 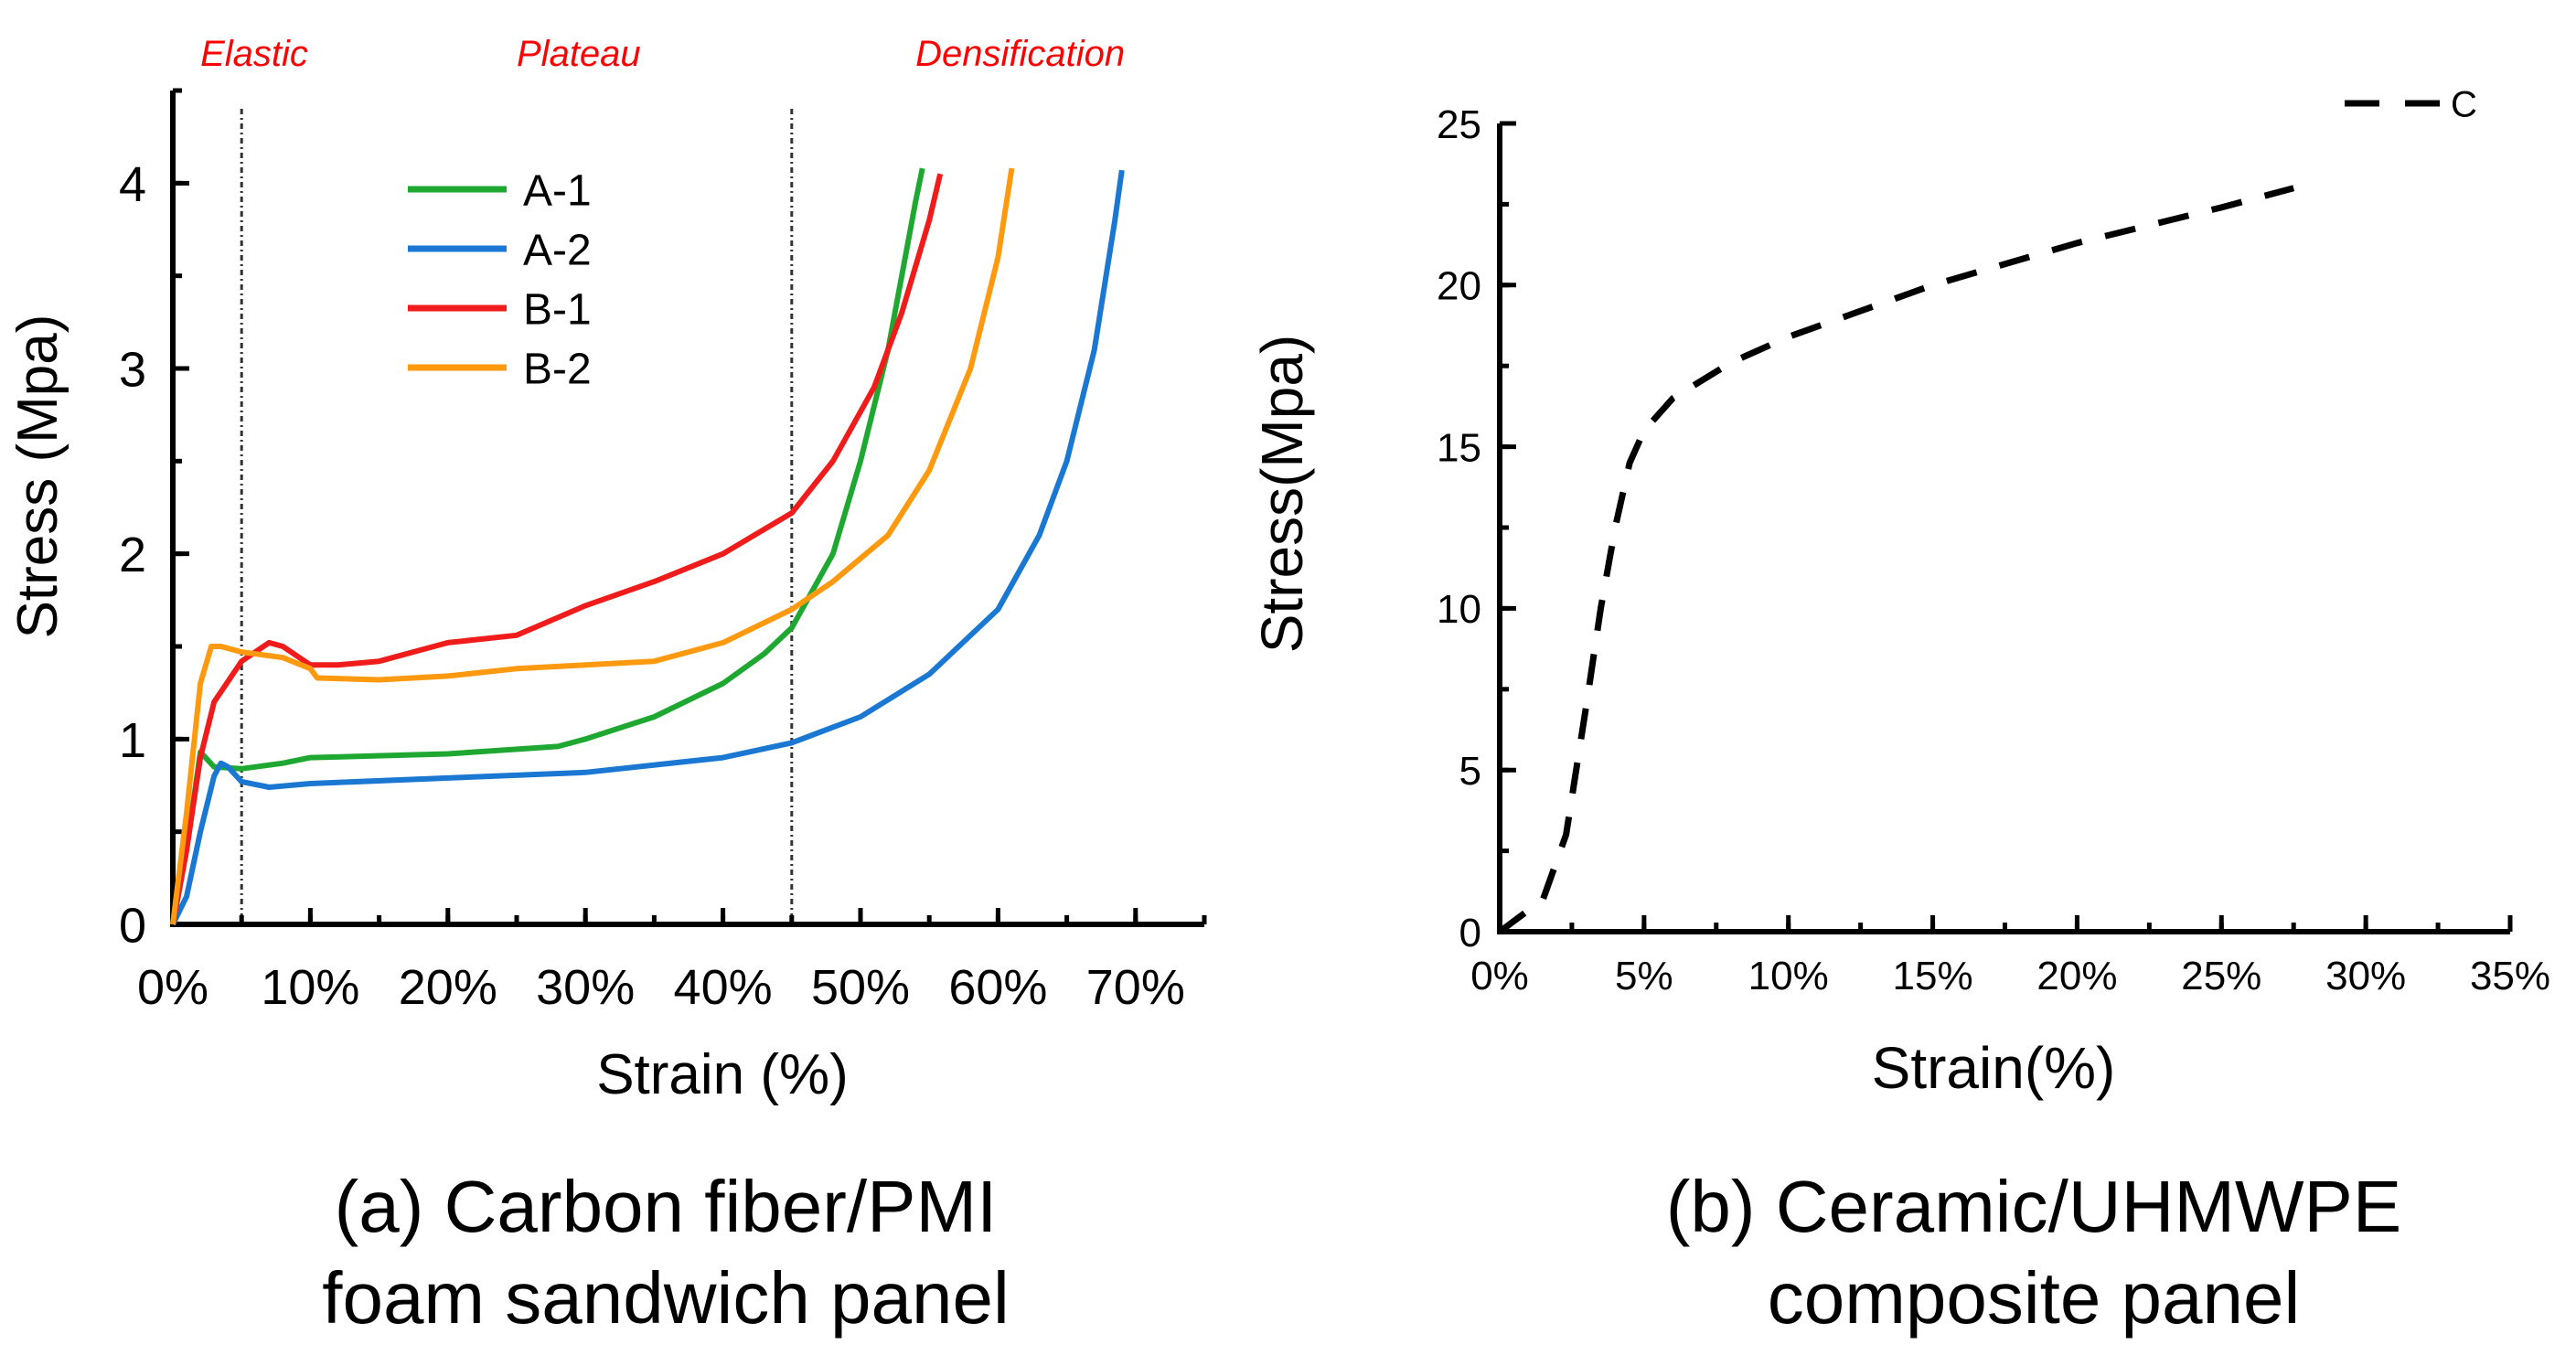 I want to click on x-tick-label: 5%, so click(x=1644, y=976).